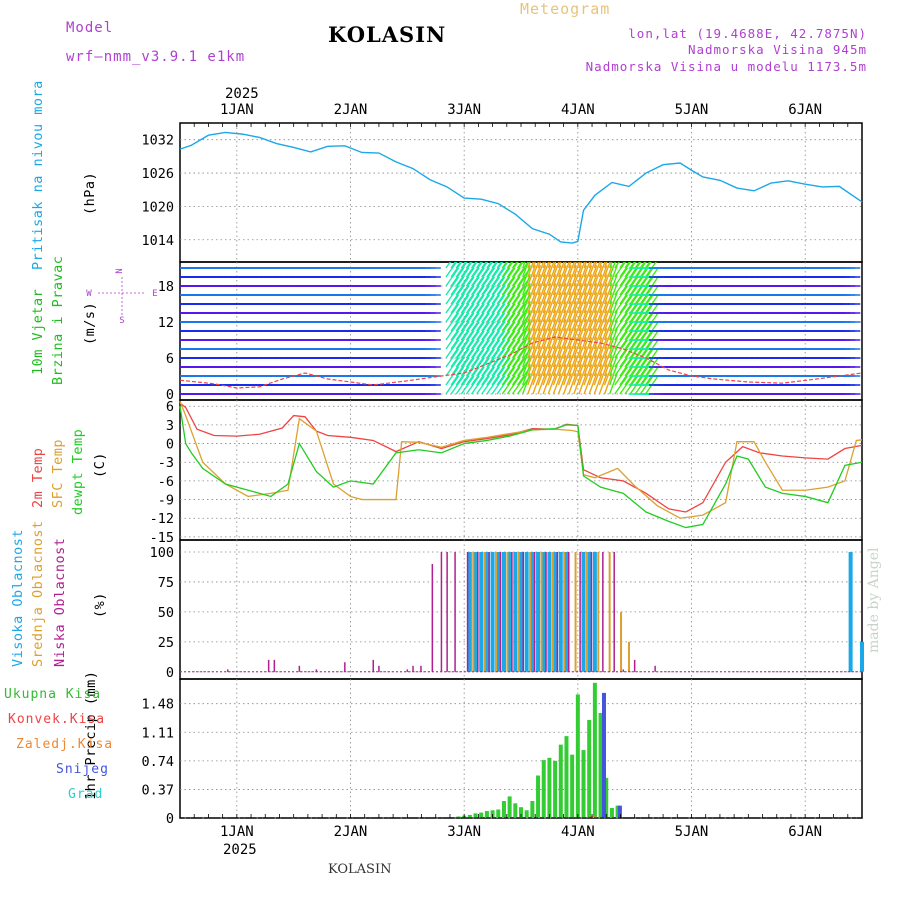 This screenshot has width=900, height=900. I want to click on y-tick-label: 100, so click(162, 553).